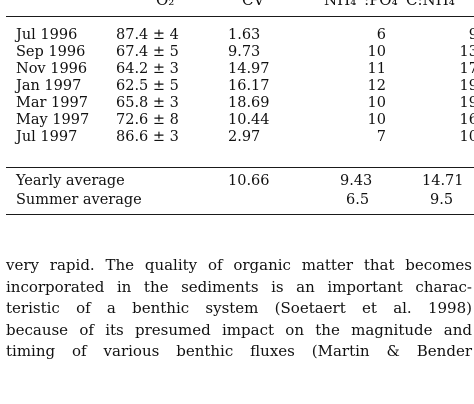  Describe the element at coordinates (442, 200) in the screenshot. I see `summer-average-c-nh4: 9.5` at that location.